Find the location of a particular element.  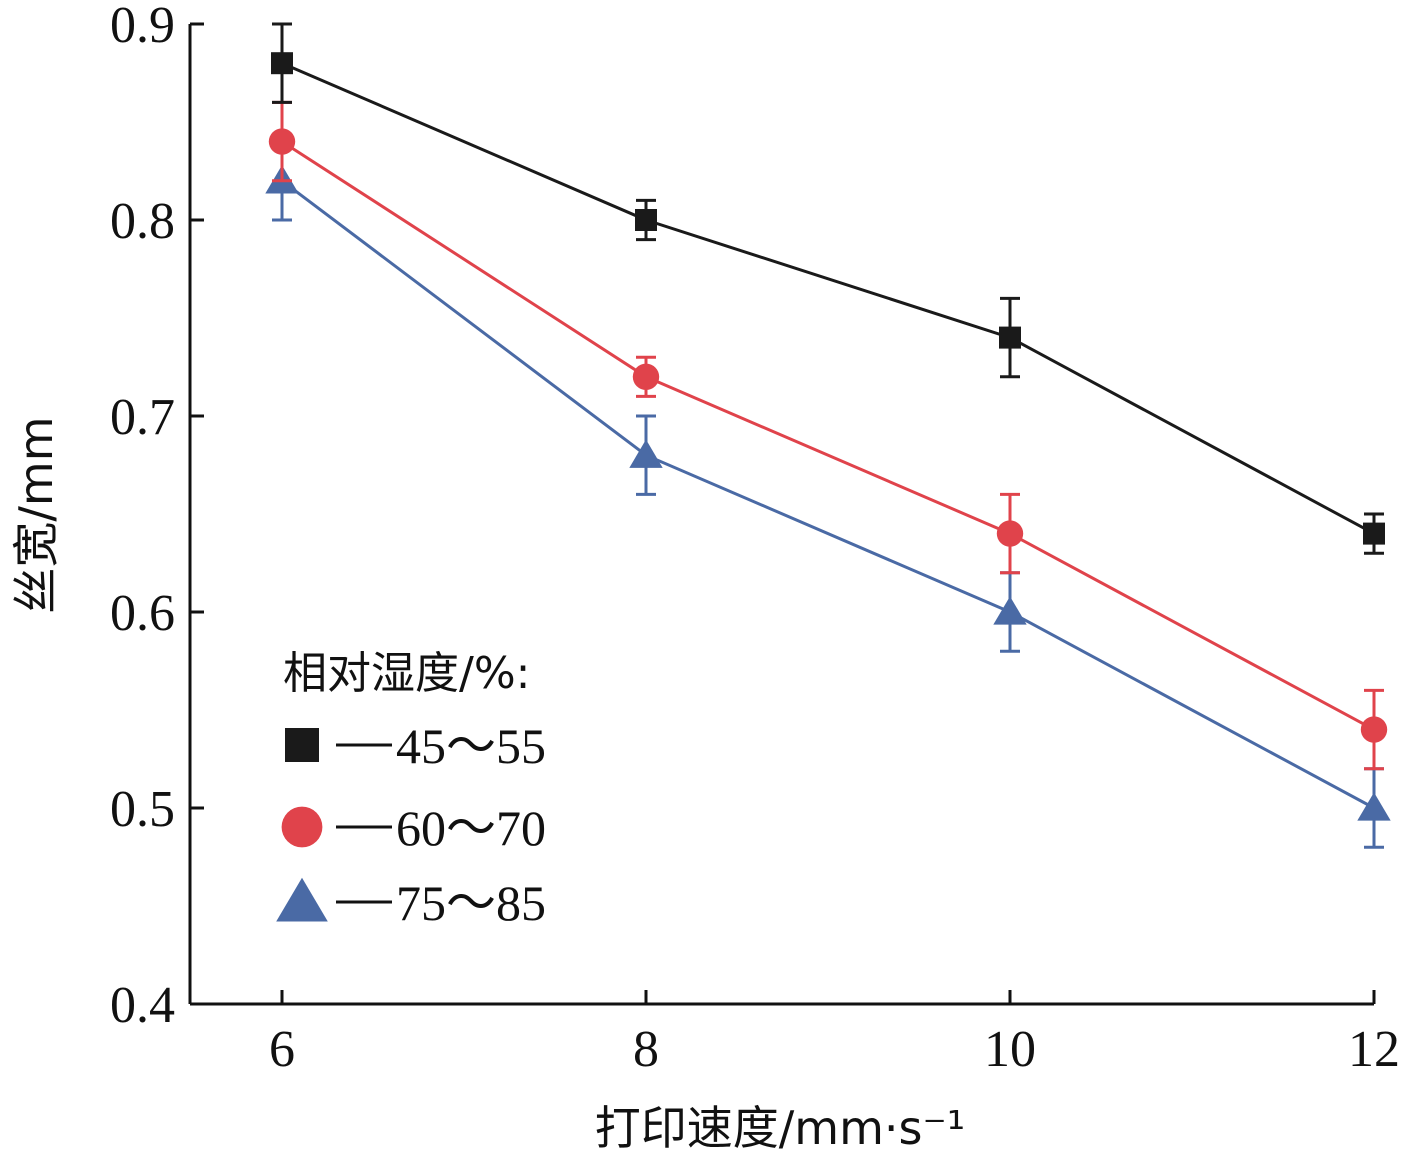

y-tick-label: 0.8 is located at coordinates (142, 221).